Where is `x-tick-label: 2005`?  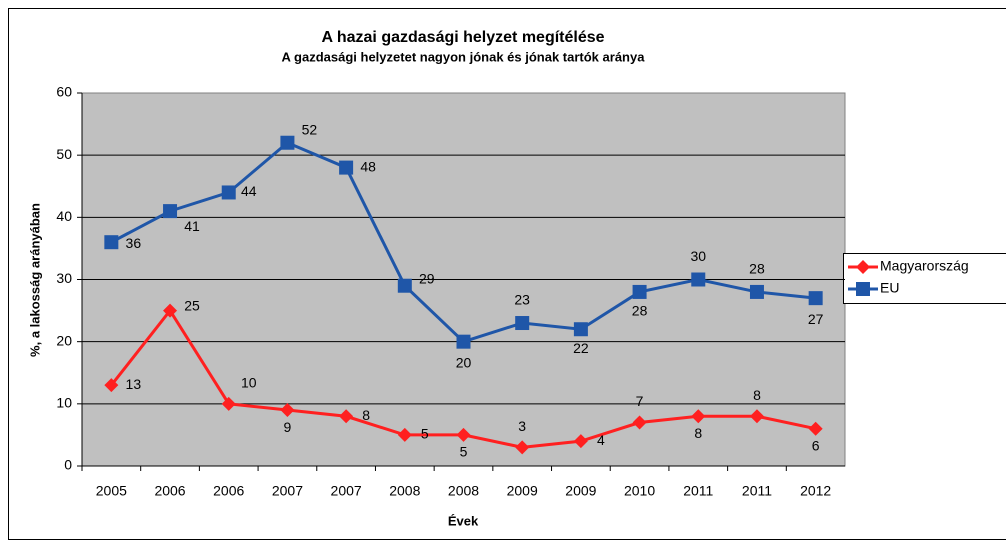
x-tick-label: 2005 is located at coordinates (111, 491).